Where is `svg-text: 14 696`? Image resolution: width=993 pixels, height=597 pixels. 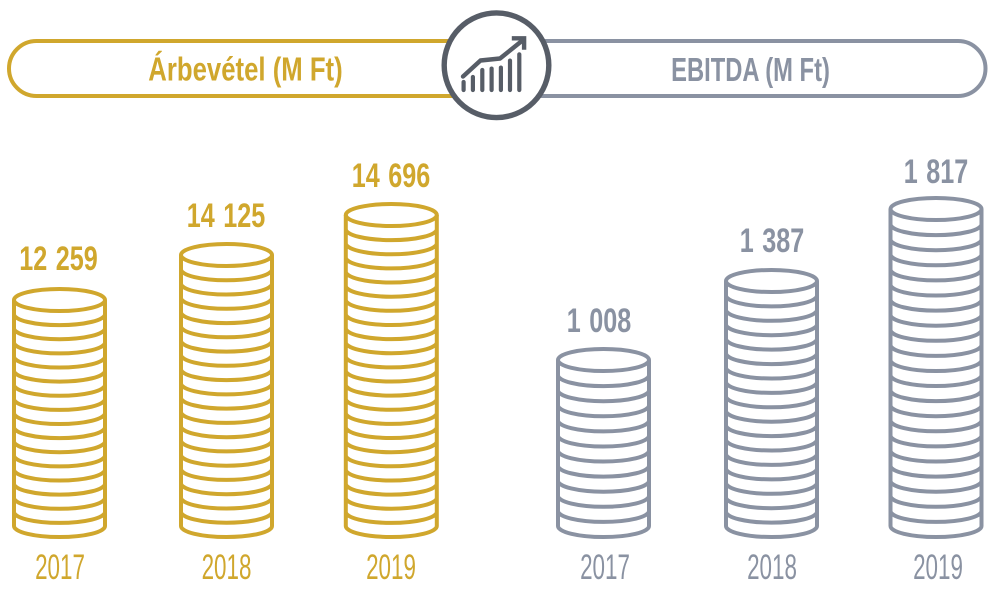 svg-text: 14 696 is located at coordinates (391, 176).